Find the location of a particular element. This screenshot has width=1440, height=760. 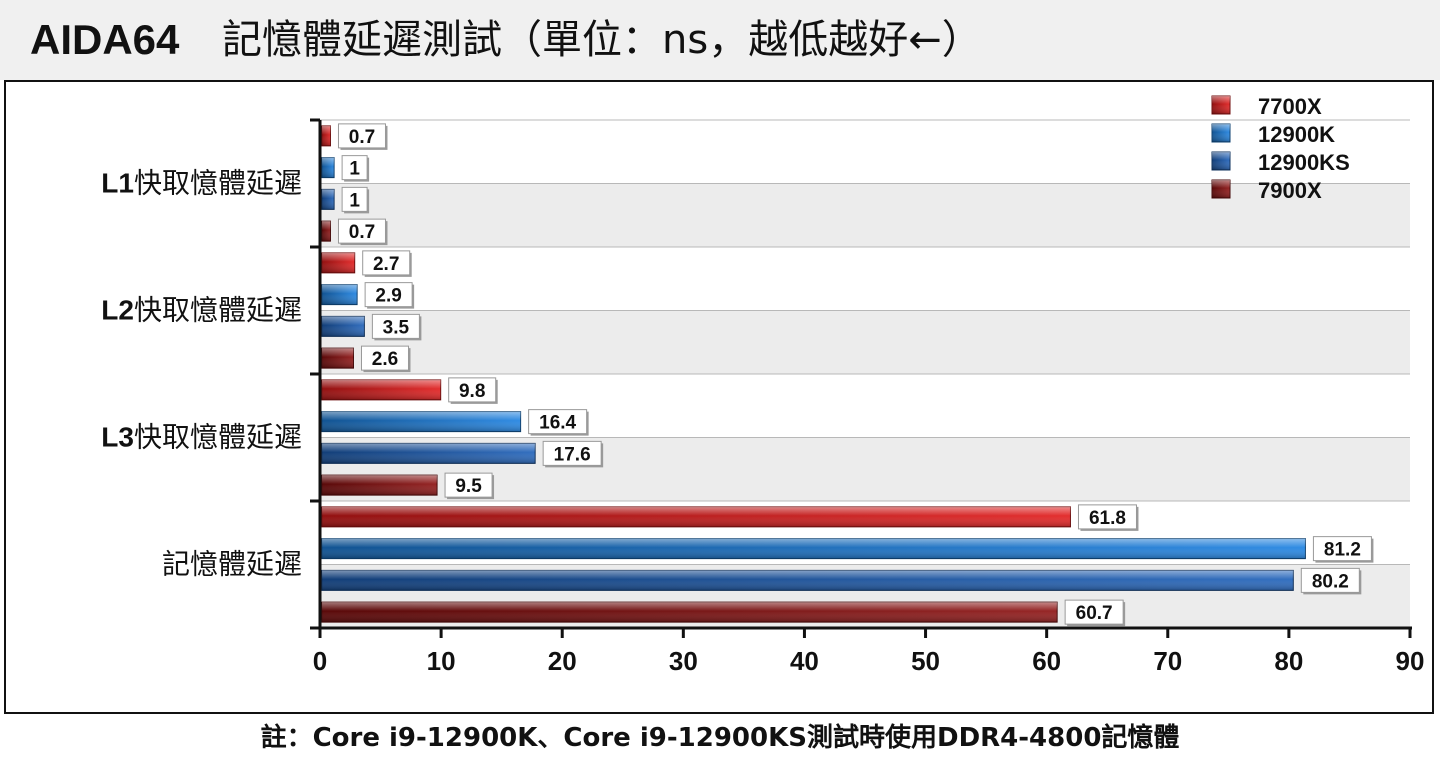

data-label-text: 3.5 is located at coordinates (396, 327).